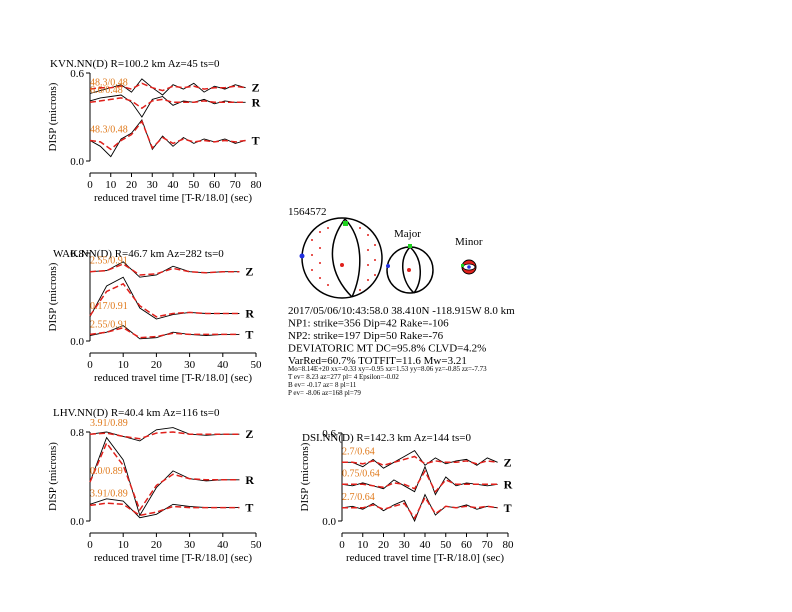 This screenshot has height=612, width=792. I want to click on trace-annotation: 0.0/0.89, so click(106, 471).